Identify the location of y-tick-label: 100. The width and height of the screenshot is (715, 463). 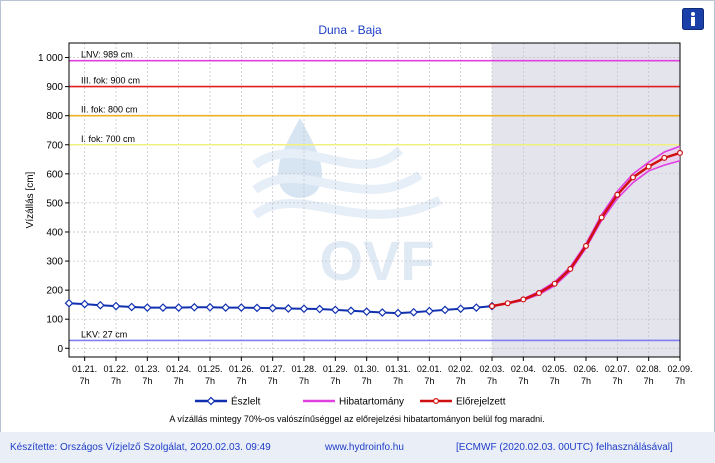
(54, 320).